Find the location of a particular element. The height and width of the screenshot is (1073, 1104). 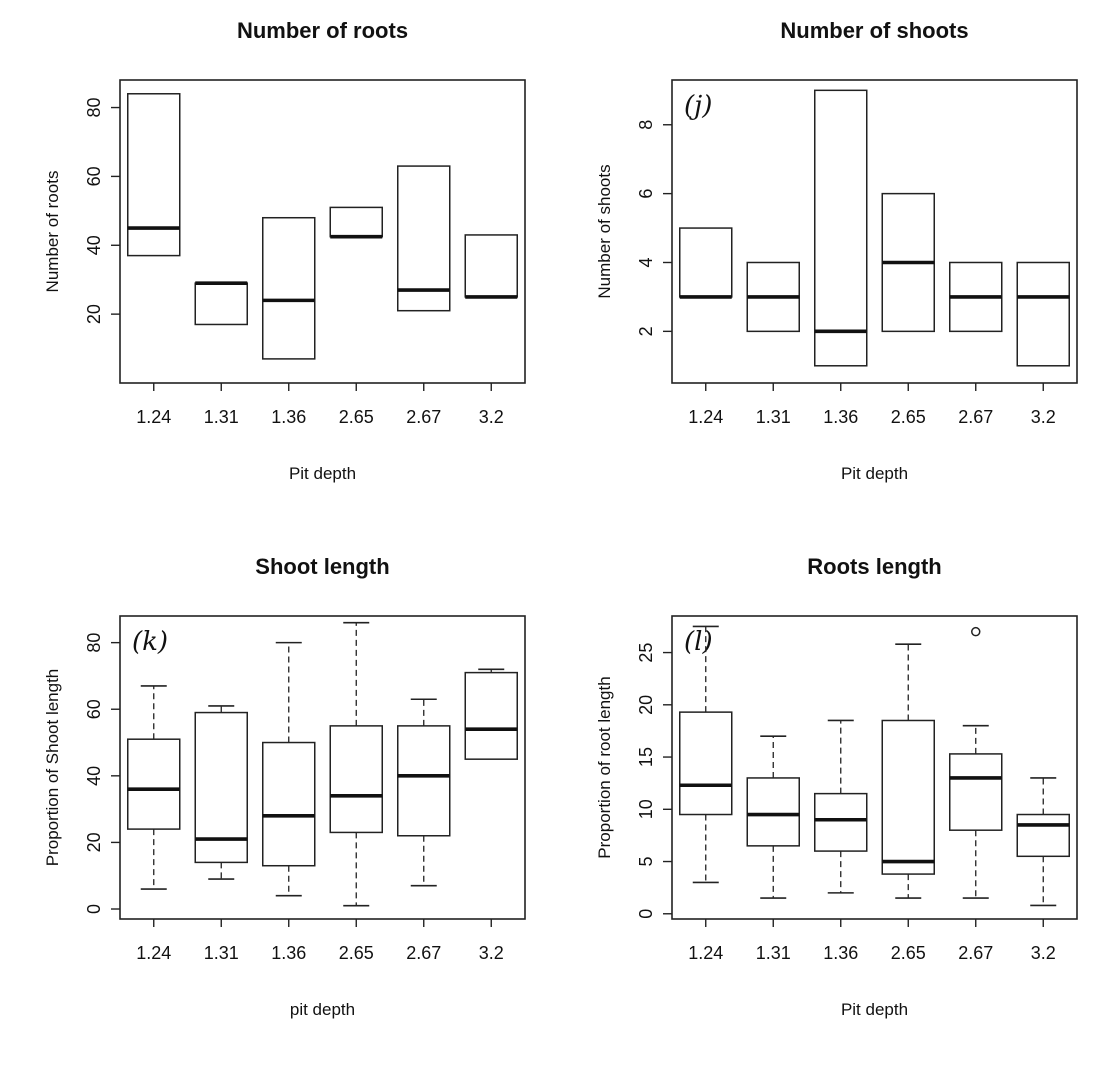

chart-title: Roots length is located at coordinates (874, 566).